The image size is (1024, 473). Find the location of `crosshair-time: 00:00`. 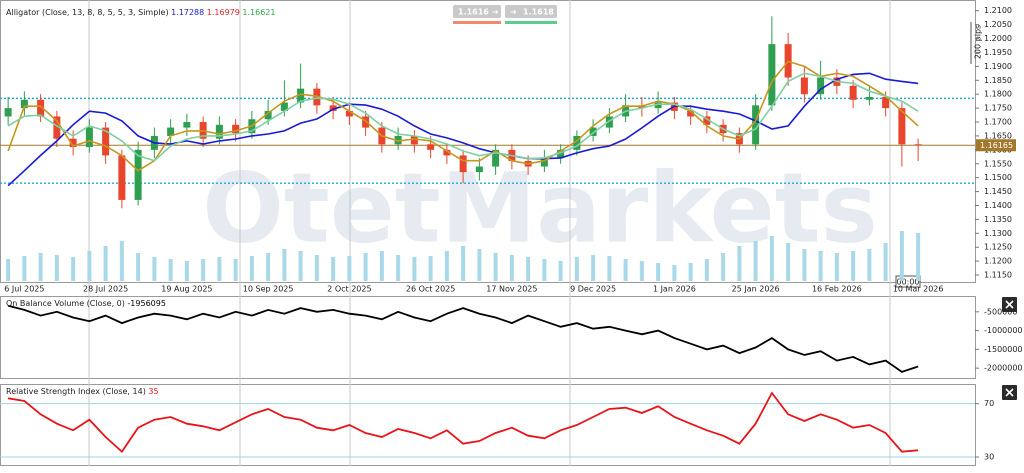

crosshair-time: 00:00 is located at coordinates (907, 282).